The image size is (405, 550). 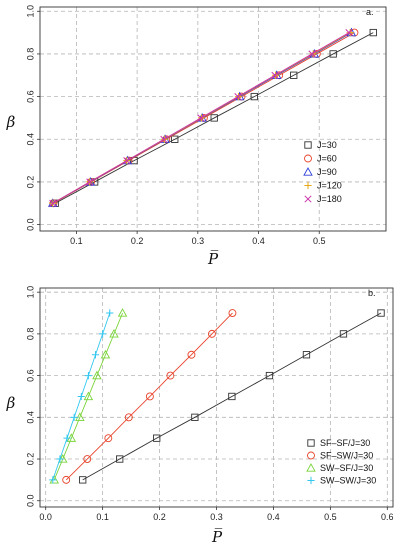 I want to click on legend-label: J=180, so click(x=329, y=199).